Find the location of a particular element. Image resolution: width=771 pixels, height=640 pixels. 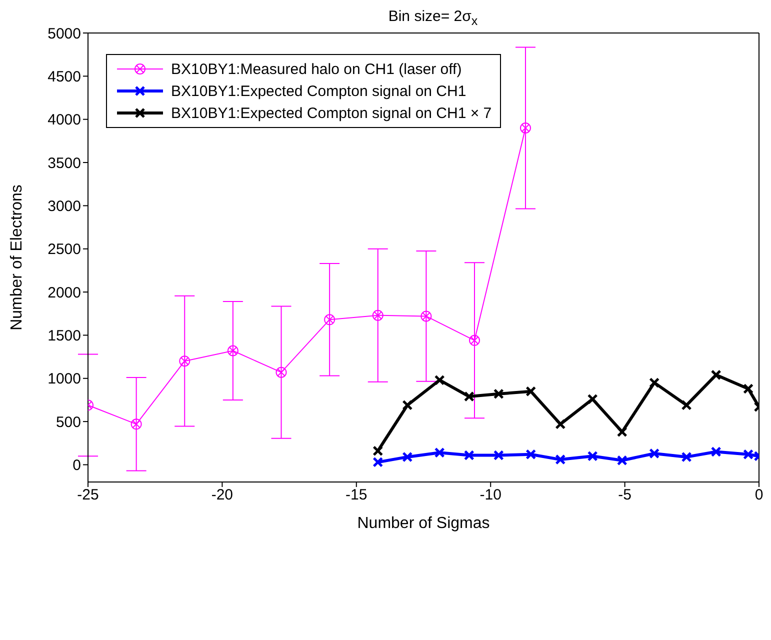

legend-label: BX10BY1:Measured halo on CH1 (laser off) is located at coordinates (316, 69).